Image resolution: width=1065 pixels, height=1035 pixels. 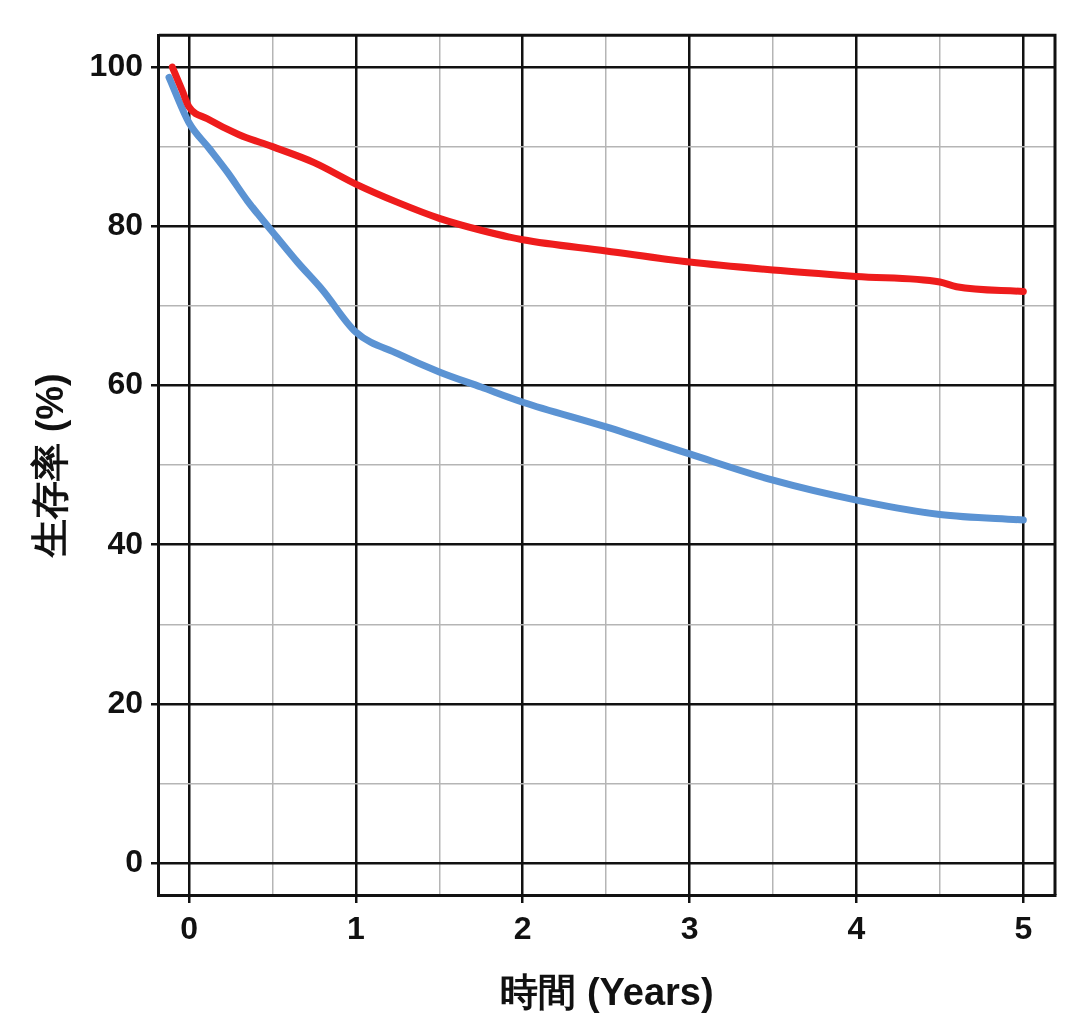 I want to click on y-tick-label: 0, so click(x=134, y=860).